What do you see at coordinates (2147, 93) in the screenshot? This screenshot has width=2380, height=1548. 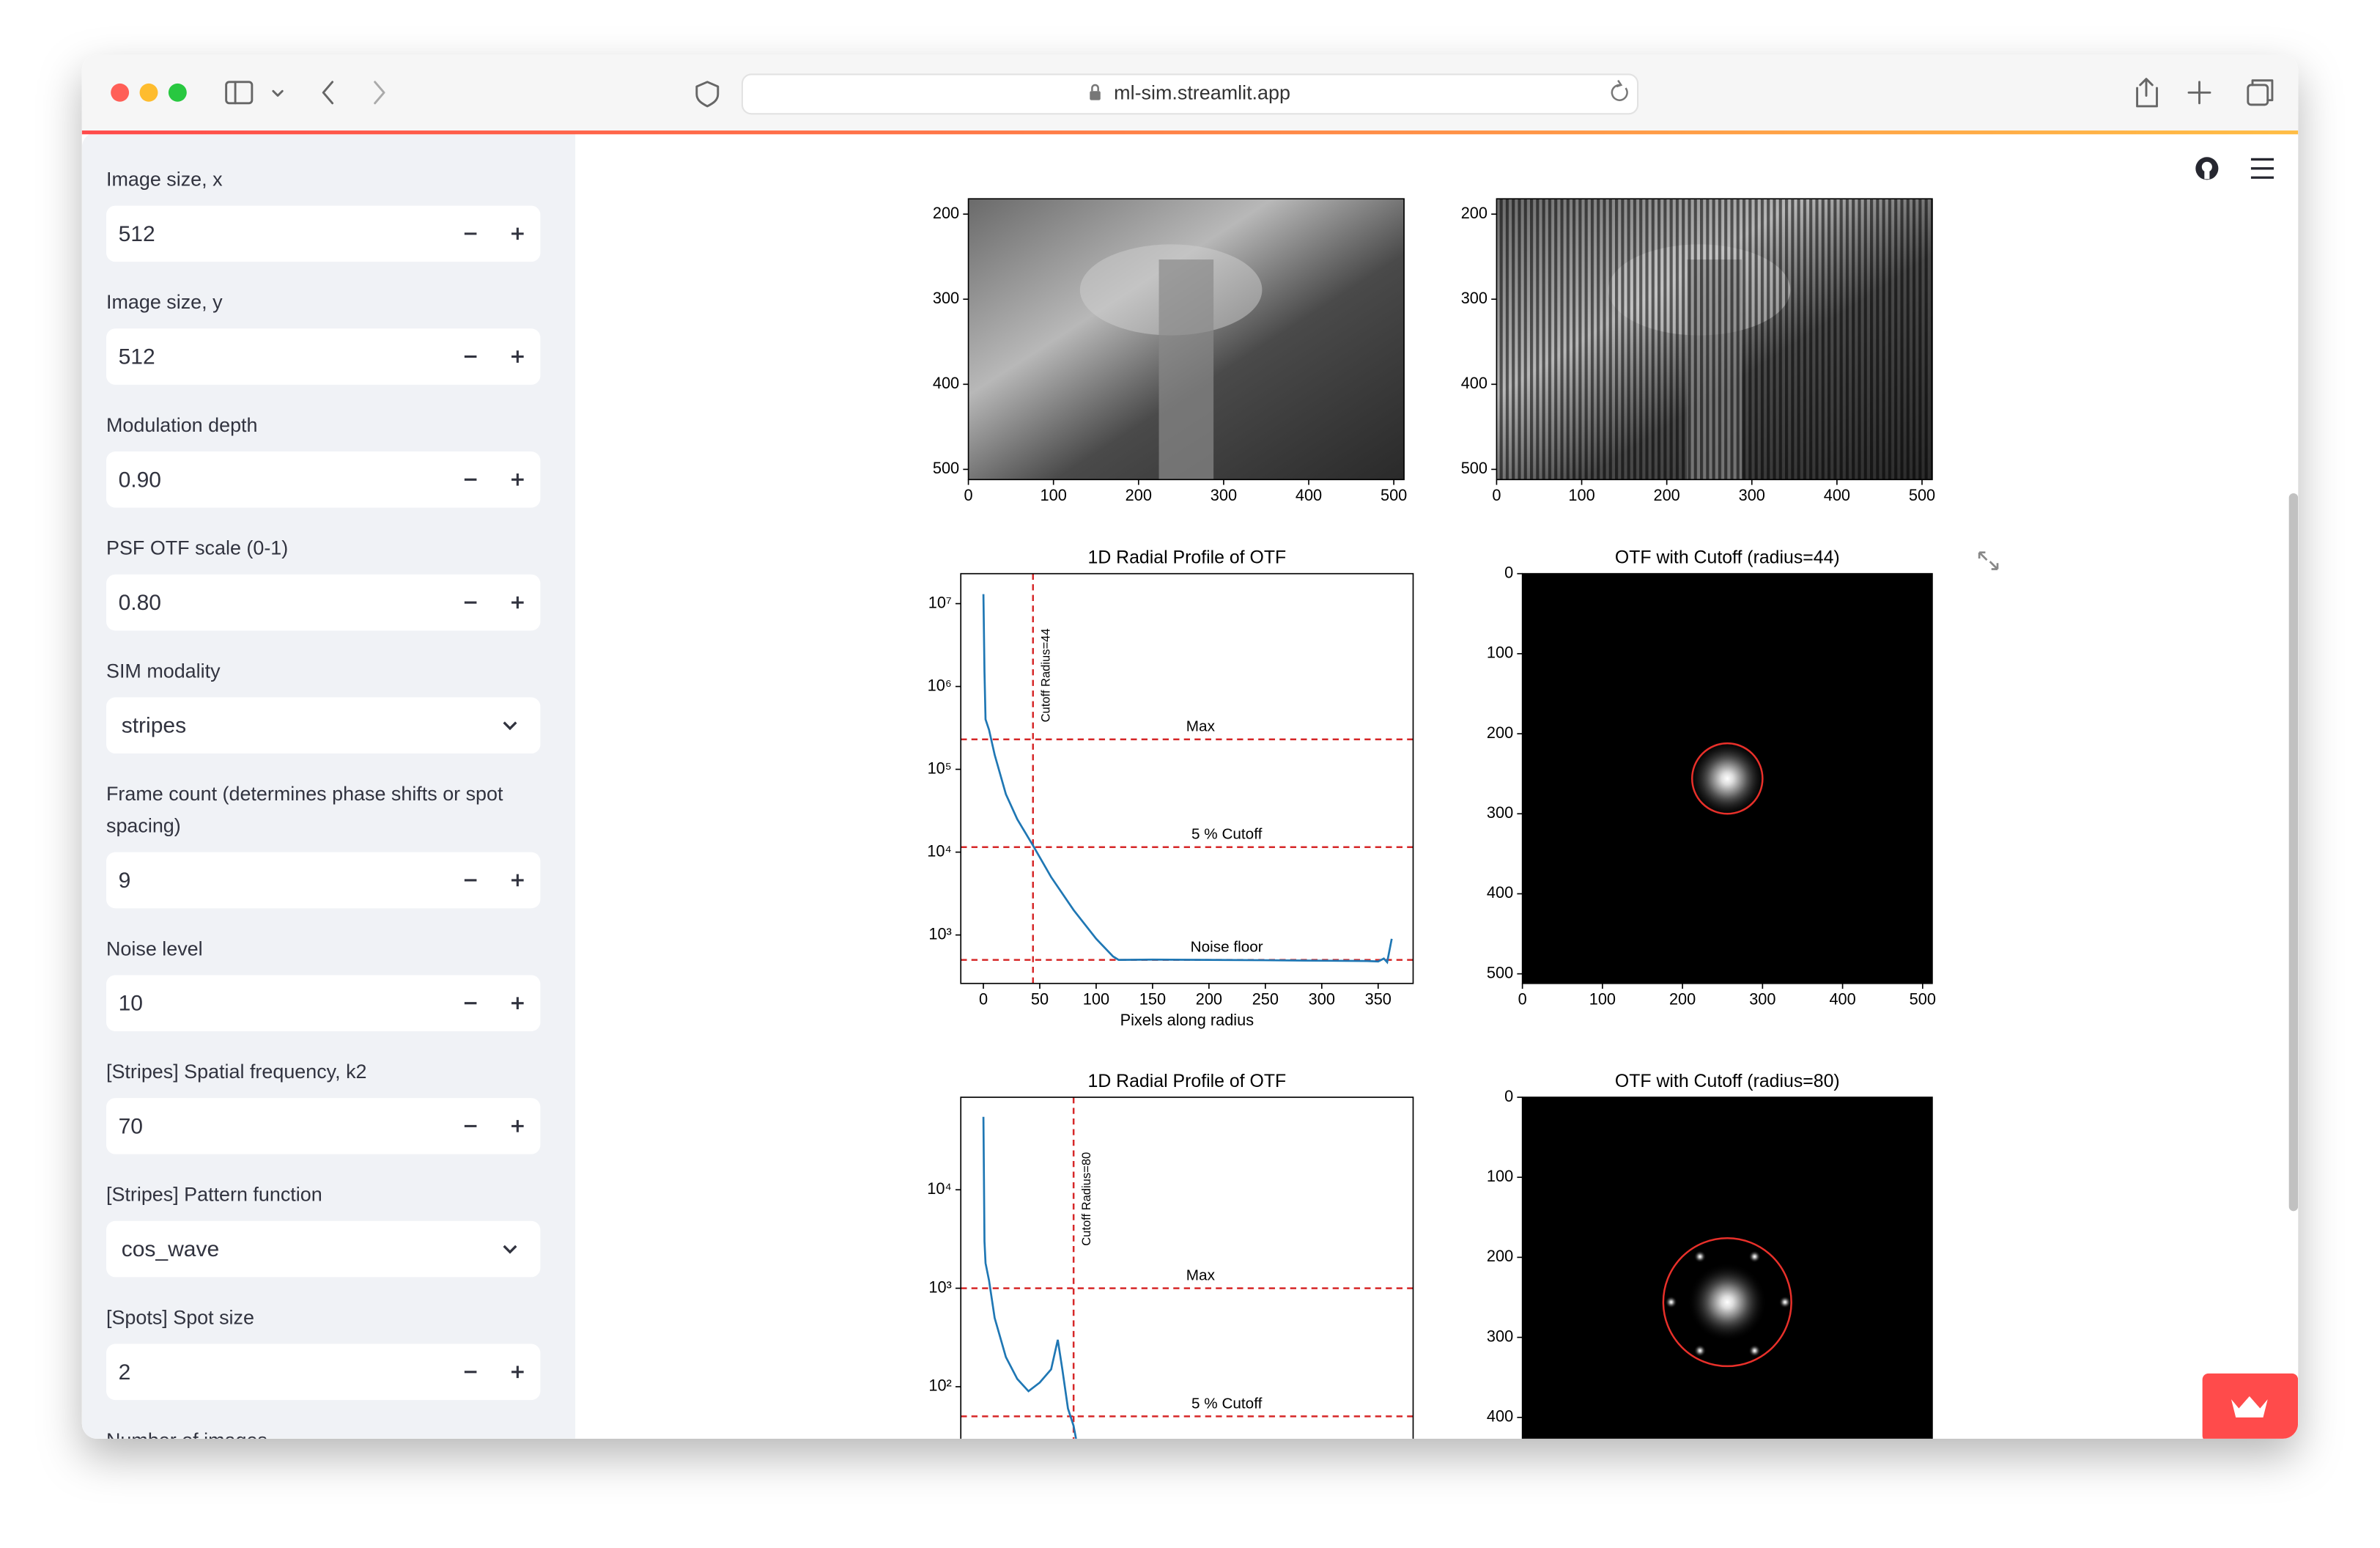 I see `share-button` at bounding box center [2147, 93].